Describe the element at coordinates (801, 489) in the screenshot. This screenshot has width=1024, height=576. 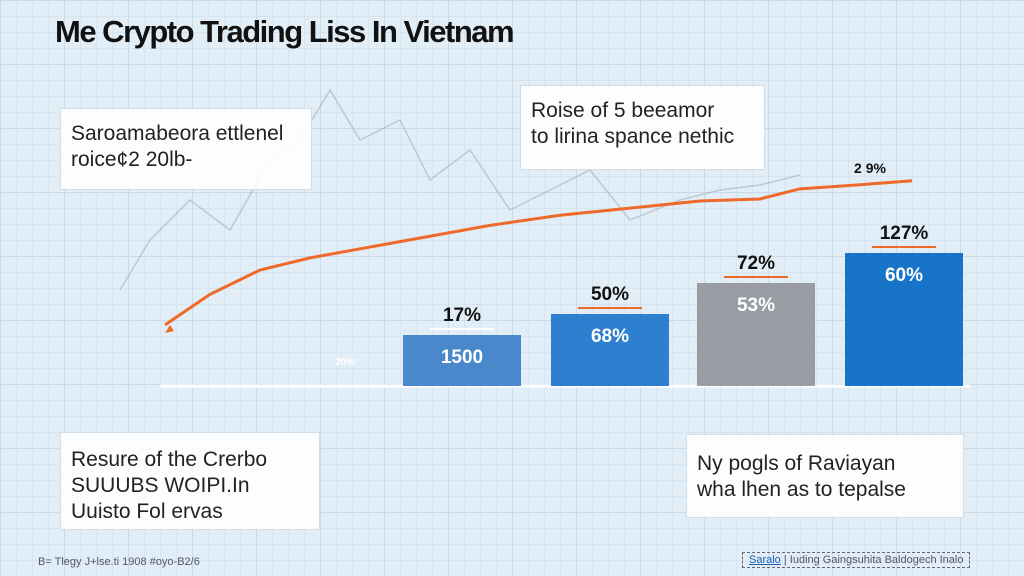
I see `annotation-line: wha lhen as to tepalse` at that location.